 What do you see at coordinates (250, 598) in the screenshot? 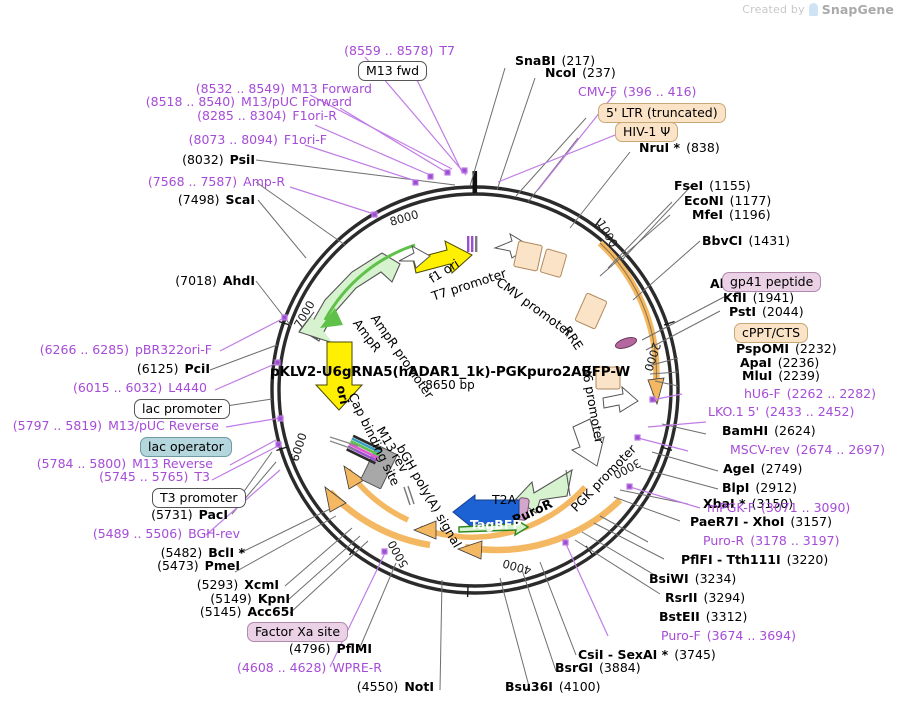
I see `label-kpni: (5149) KpnI` at bounding box center [250, 598].